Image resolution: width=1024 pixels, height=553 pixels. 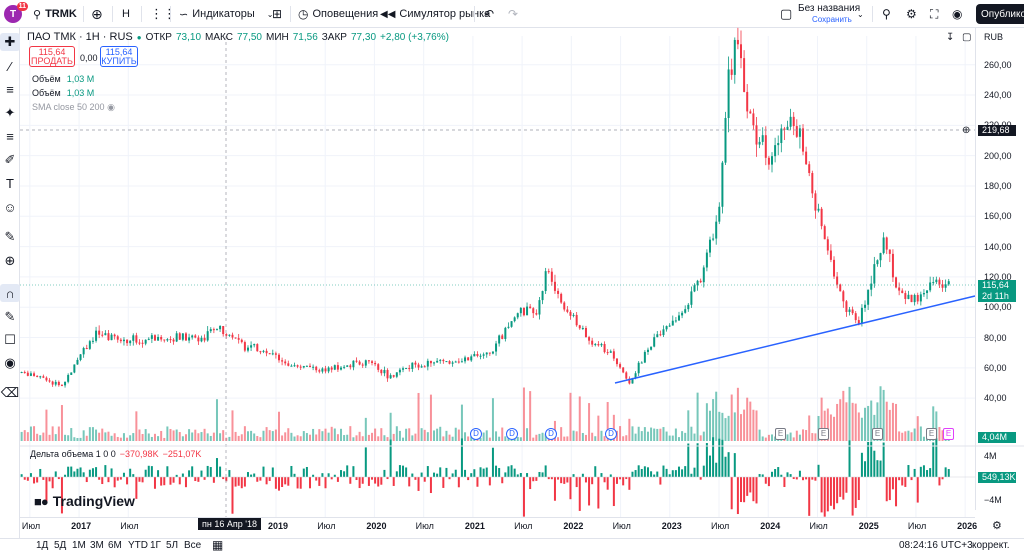 I want to click on pattern-tool: ✦, so click(x=10, y=113).